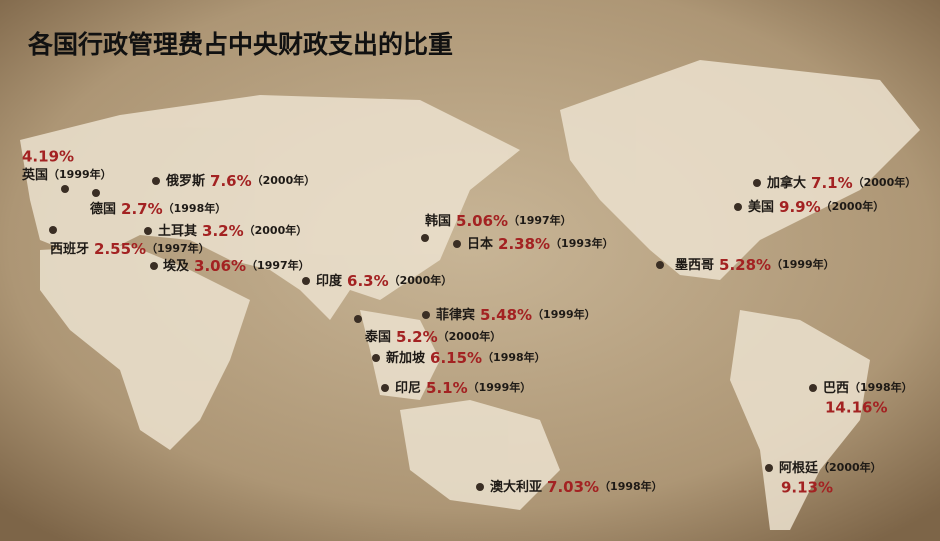 This screenshot has height=541, width=940. What do you see at coordinates (220, 266) in the screenshot?
I see `country-value: 3.06%` at bounding box center [220, 266].